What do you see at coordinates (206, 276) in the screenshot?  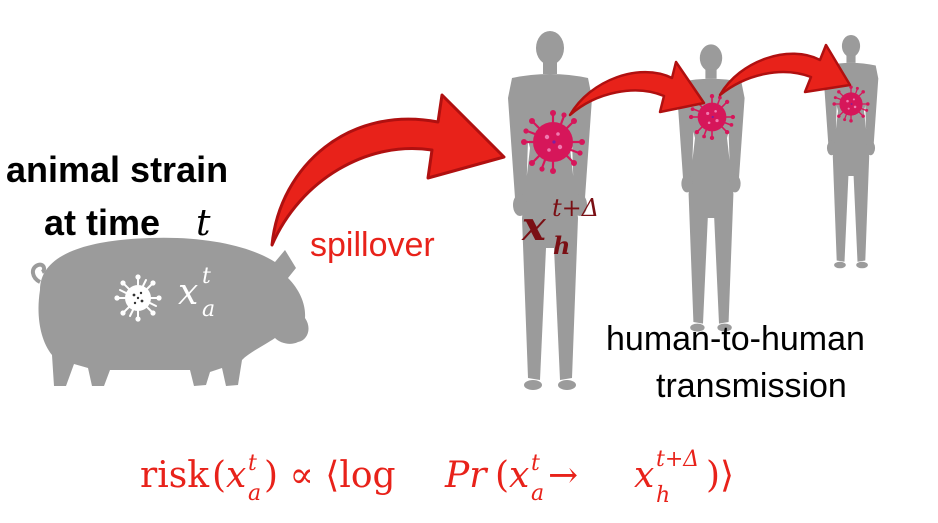 I see `pig-t-superscript: t` at bounding box center [206, 276].